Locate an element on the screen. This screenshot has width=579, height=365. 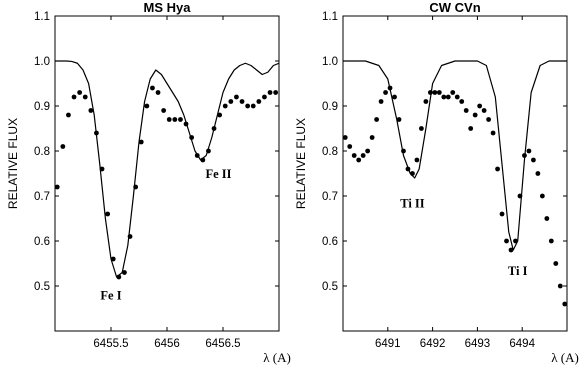
cw-cvn-ytick-label: 0.9 is located at coordinates (330, 107).